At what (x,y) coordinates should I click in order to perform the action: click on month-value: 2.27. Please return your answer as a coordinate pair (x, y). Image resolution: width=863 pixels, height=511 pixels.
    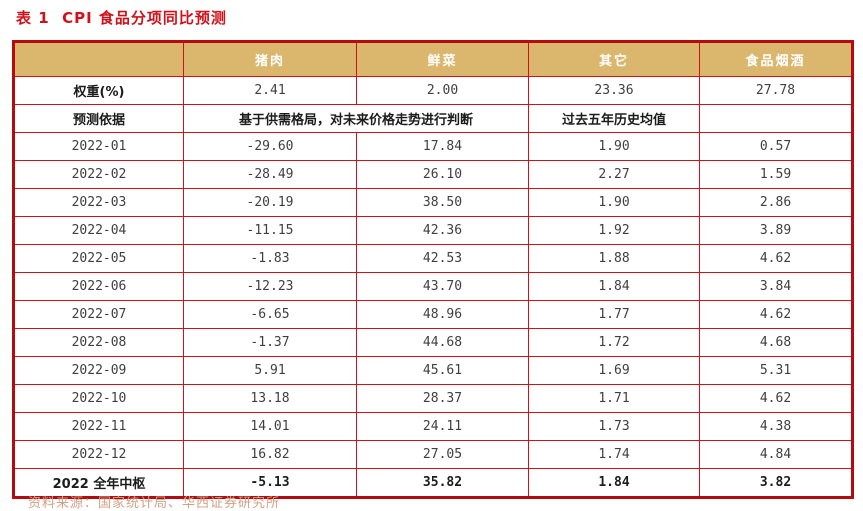
    Looking at the image, I should click on (614, 174).